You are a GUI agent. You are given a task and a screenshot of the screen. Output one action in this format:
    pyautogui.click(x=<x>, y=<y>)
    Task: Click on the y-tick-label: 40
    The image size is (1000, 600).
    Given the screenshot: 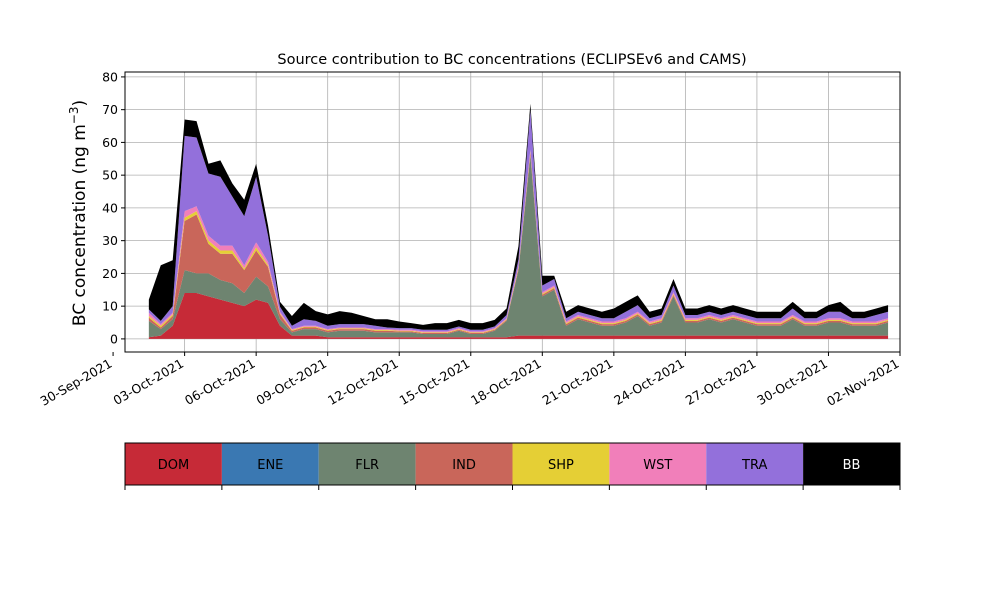 What is the action you would take?
    pyautogui.click(x=110, y=207)
    